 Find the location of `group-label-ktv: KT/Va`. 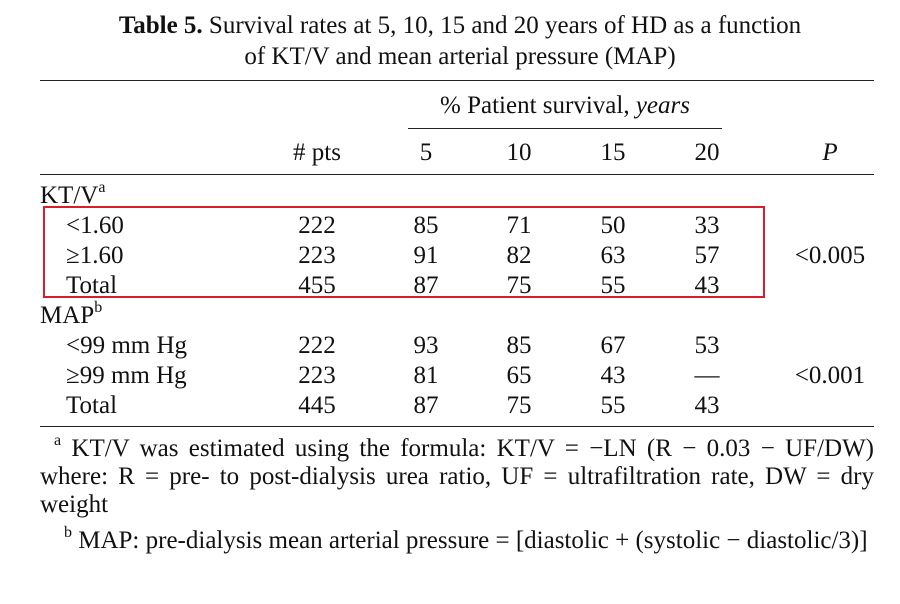

group-label-ktv: KT/Va is located at coordinates (73, 193).